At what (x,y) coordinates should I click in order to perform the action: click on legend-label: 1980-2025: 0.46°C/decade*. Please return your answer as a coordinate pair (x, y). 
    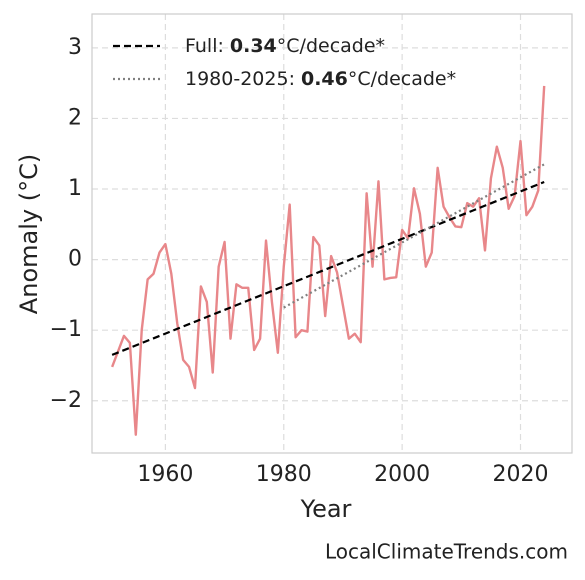
    Looking at the image, I should click on (320, 79).